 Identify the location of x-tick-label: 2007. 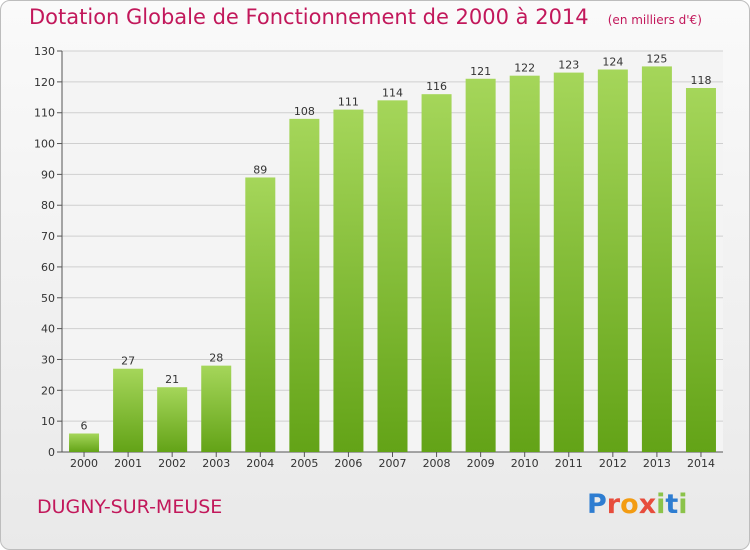
(393, 463).